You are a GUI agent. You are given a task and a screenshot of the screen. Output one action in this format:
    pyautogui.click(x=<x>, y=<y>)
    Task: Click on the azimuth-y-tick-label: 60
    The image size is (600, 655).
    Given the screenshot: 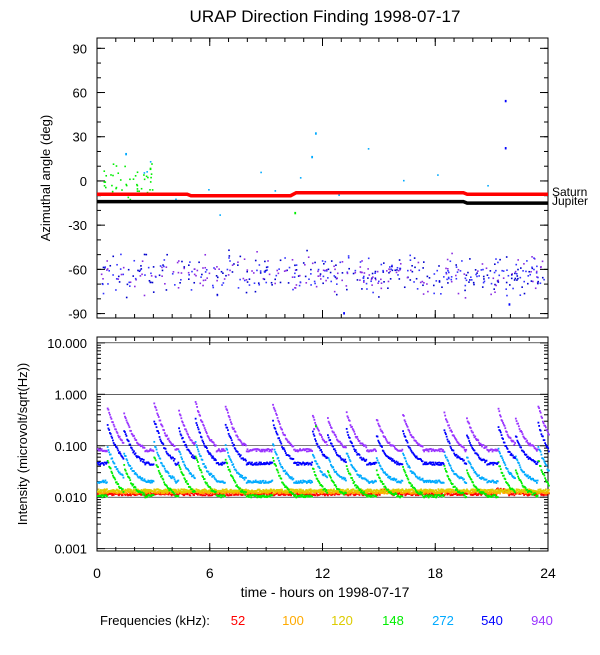 What is the action you would take?
    pyautogui.click(x=80, y=93)
    